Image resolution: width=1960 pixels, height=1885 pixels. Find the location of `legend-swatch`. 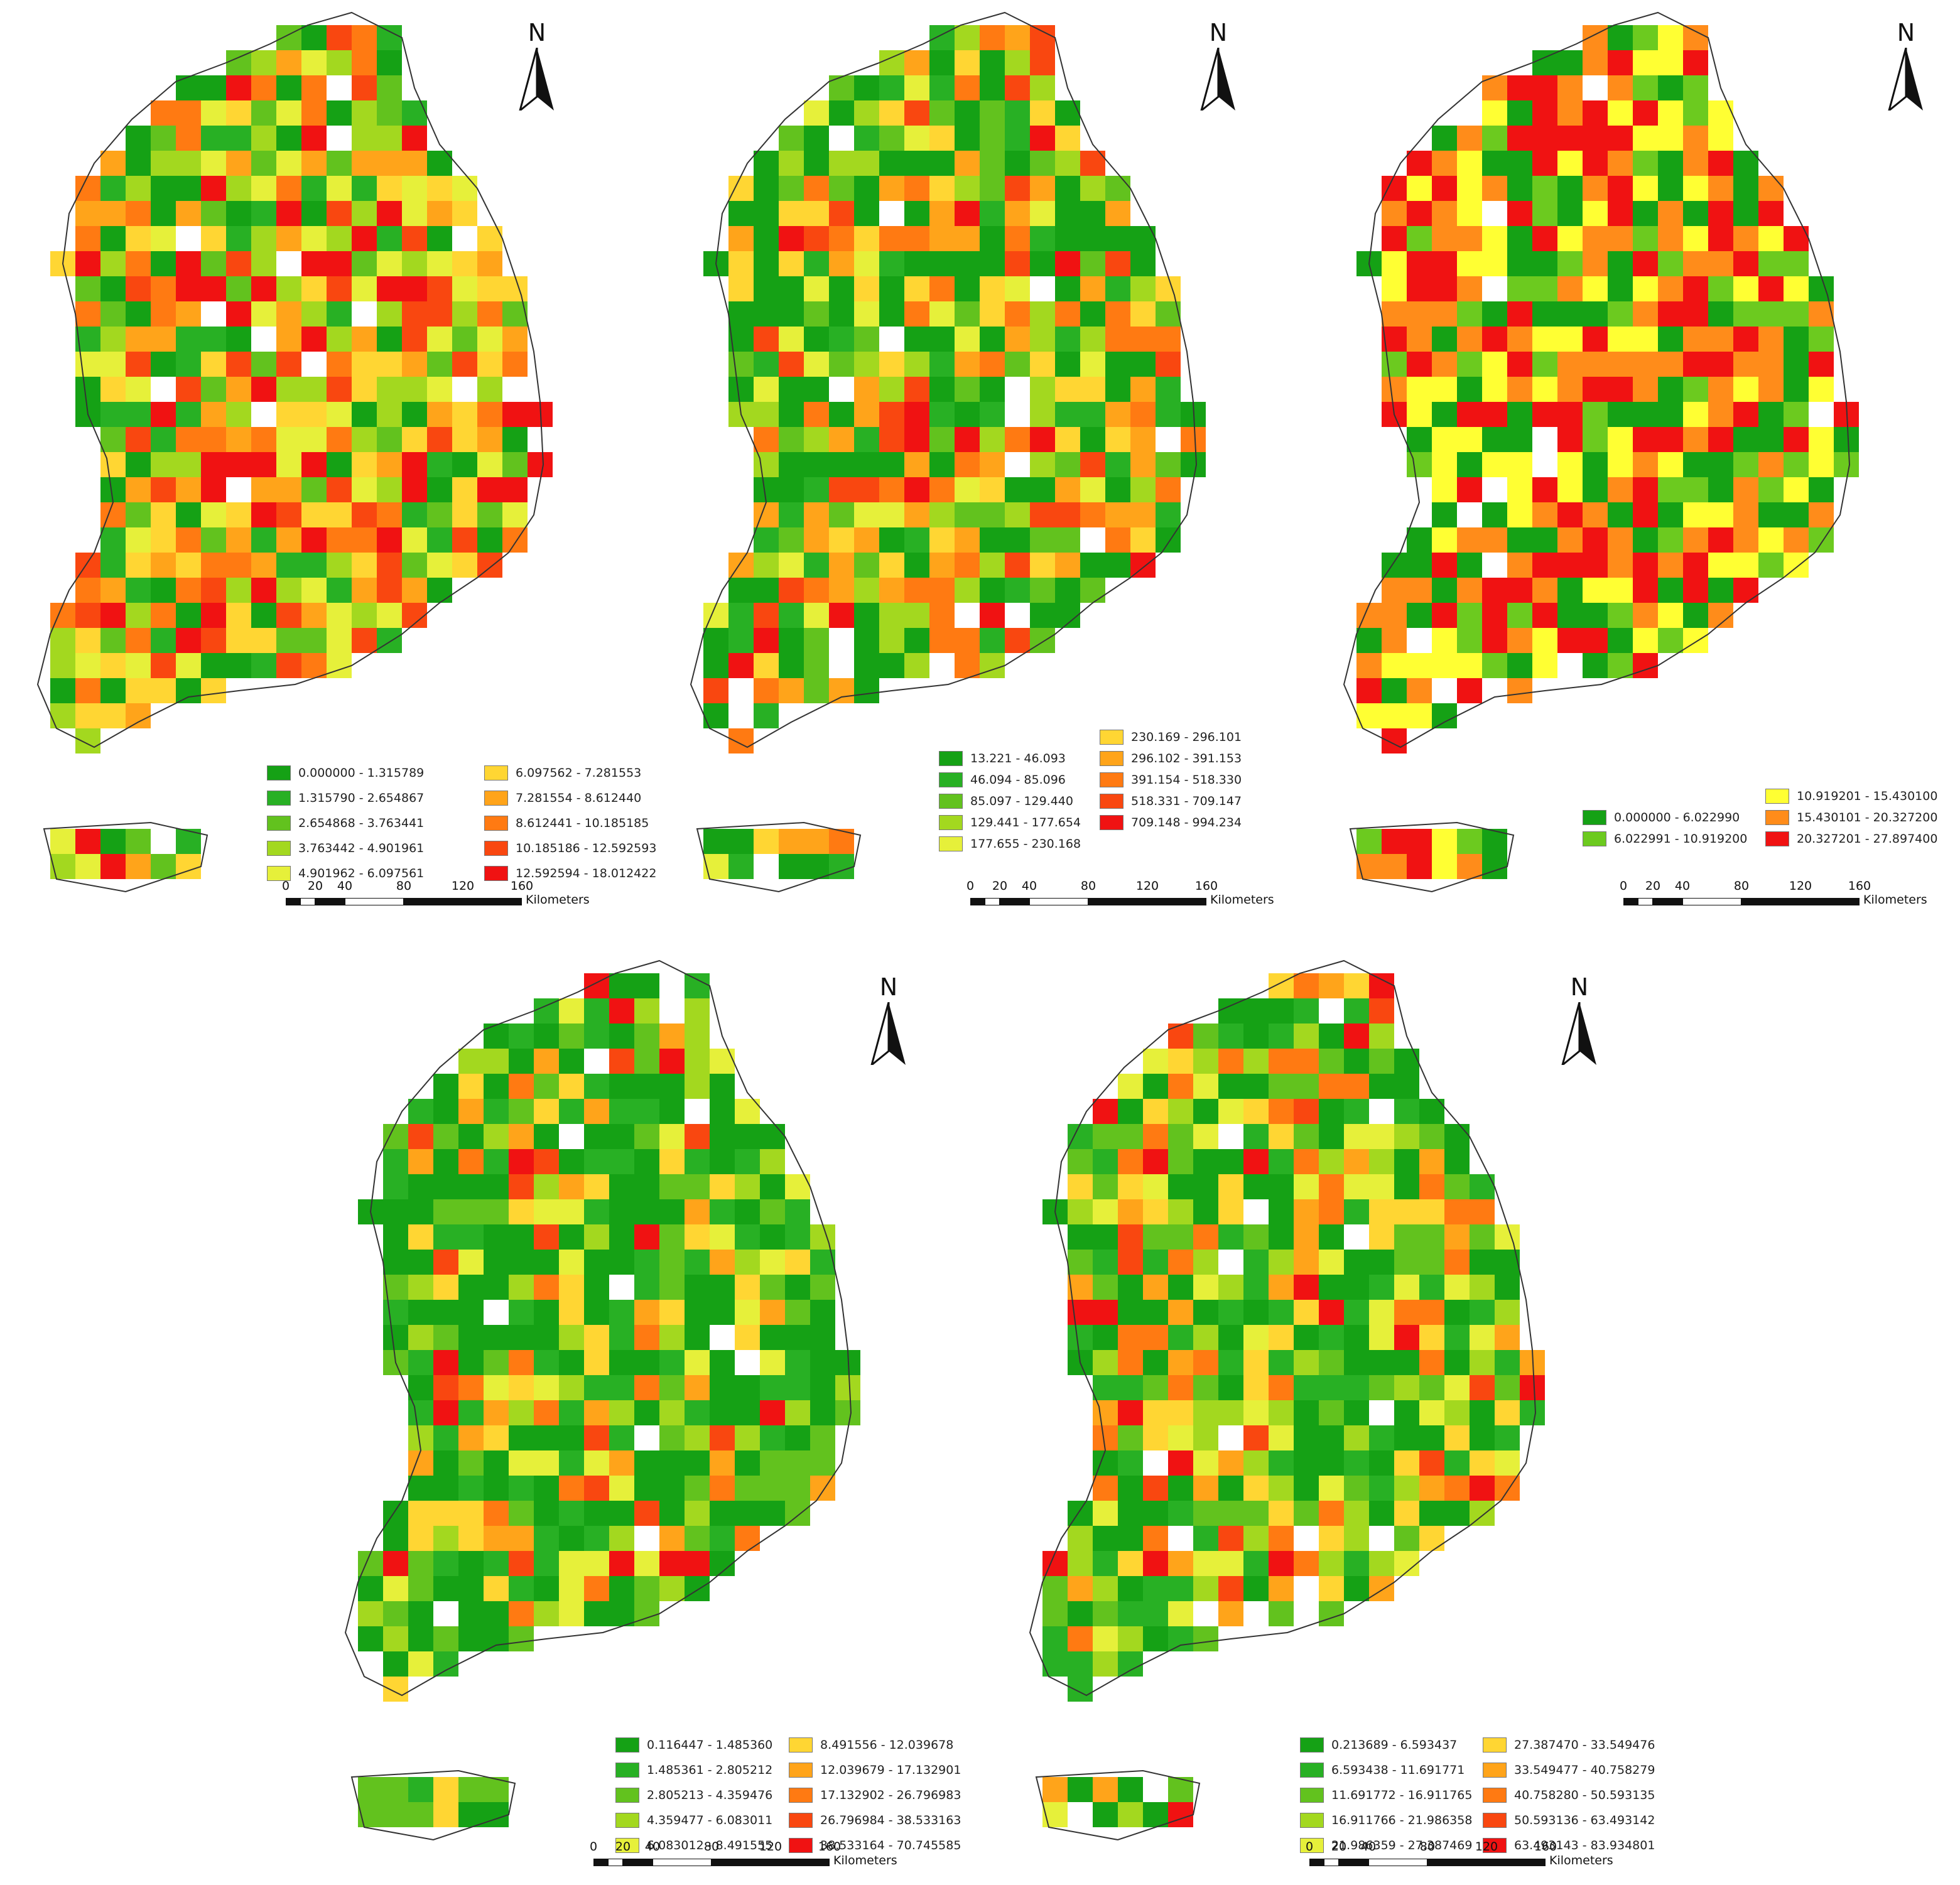

legend-swatch is located at coordinates (279, 772).